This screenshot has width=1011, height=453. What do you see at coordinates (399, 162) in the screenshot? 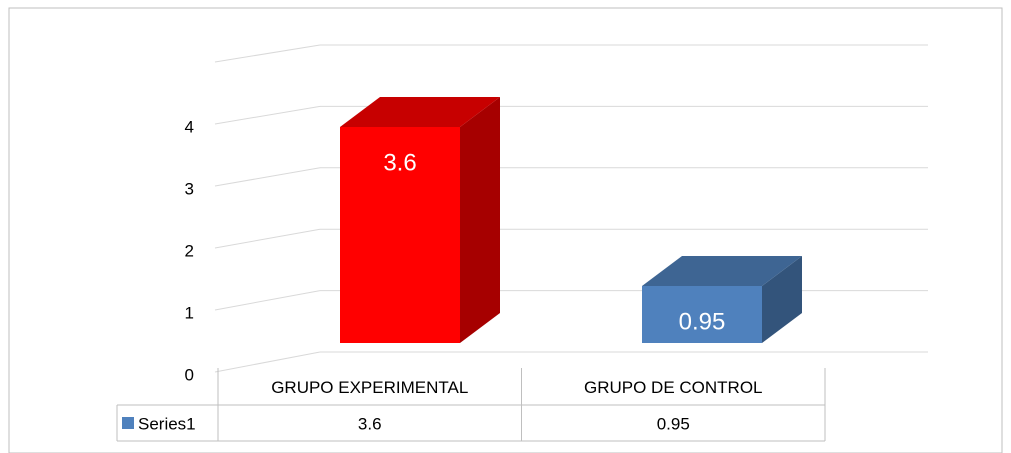
I see `data-label: 3.6` at bounding box center [399, 162].